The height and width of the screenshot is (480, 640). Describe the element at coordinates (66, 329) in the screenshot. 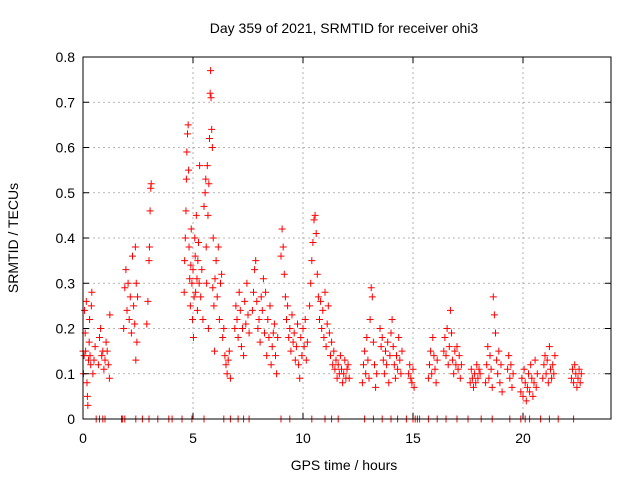

I see `y-tick-label: 0.2` at that location.